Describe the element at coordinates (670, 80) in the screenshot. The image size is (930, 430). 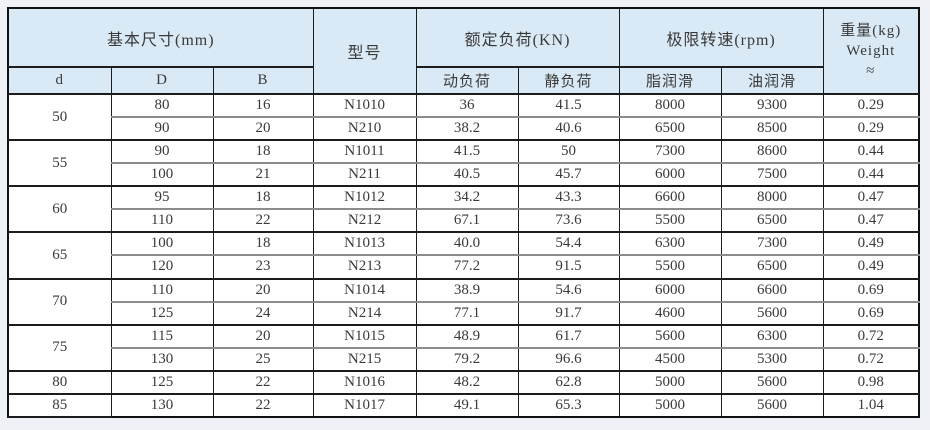
I see `header-col-grease-lubrication: 脂润滑` at that location.